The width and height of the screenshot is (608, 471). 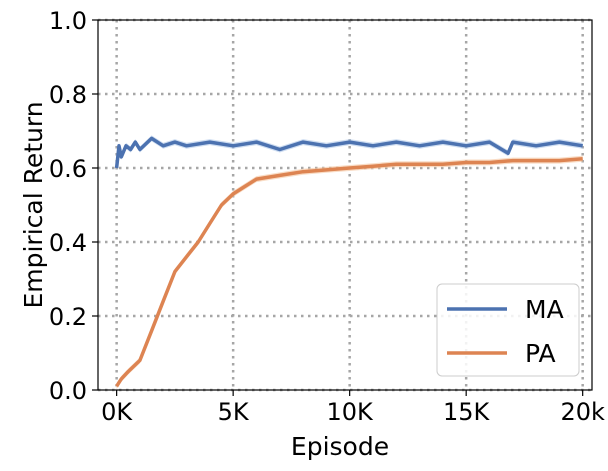 I want to click on x-axis-label: Episode, so click(x=340, y=446).